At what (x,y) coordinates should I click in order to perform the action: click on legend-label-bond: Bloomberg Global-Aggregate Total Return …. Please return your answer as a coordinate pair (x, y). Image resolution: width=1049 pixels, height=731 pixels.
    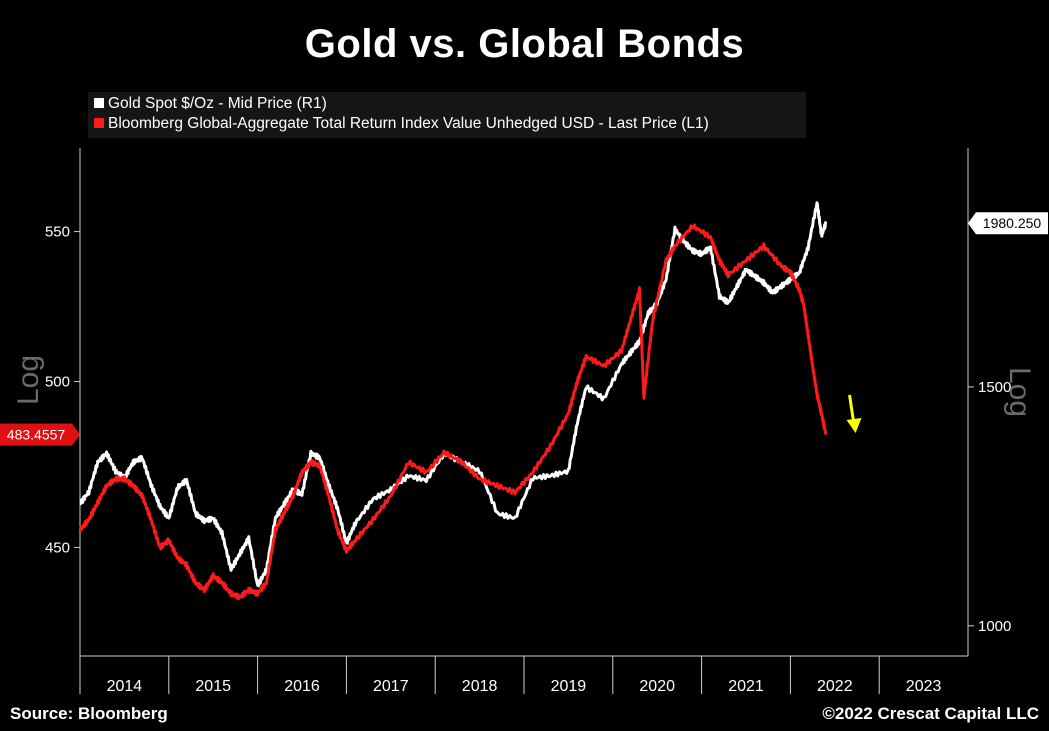
    Looking at the image, I should click on (408, 123).